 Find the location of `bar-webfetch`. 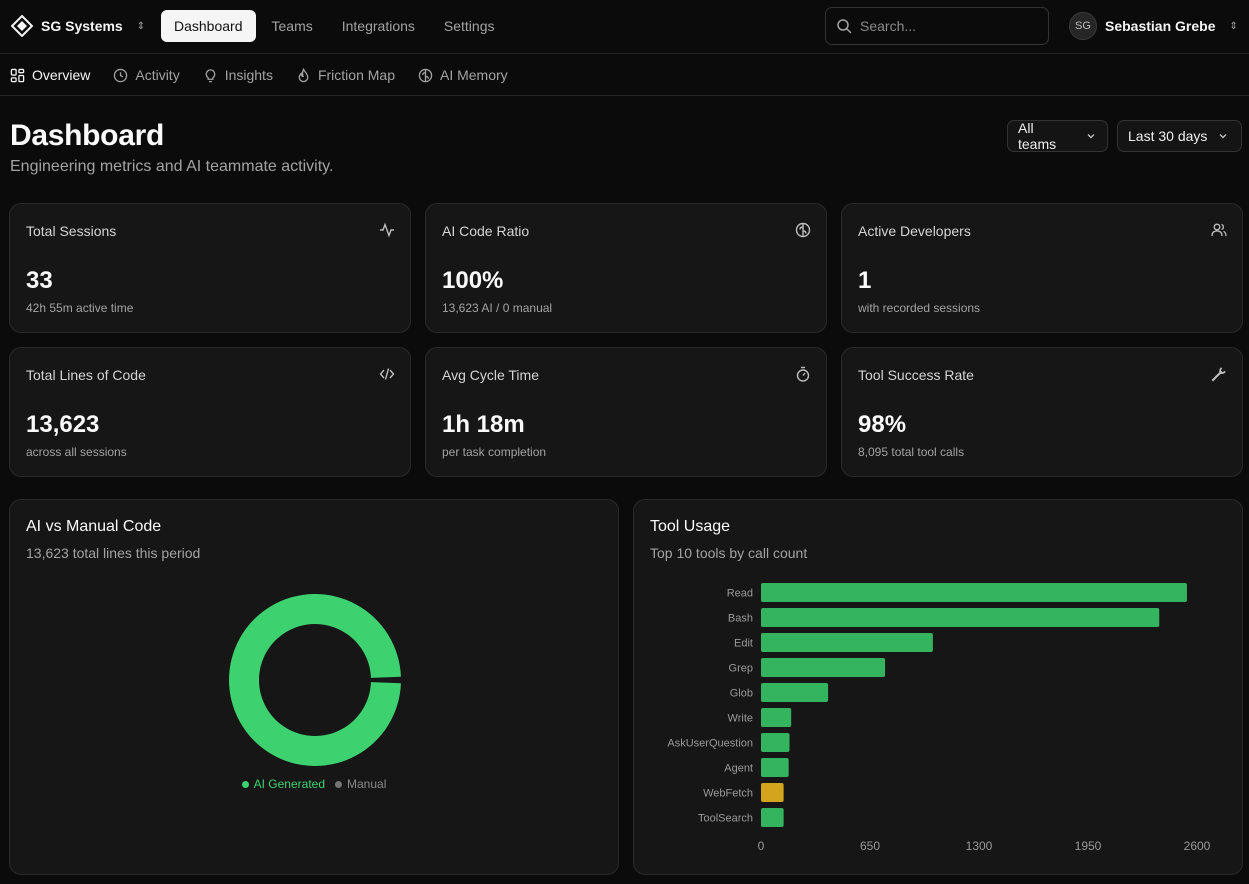

bar-webfetch is located at coordinates (772, 792).